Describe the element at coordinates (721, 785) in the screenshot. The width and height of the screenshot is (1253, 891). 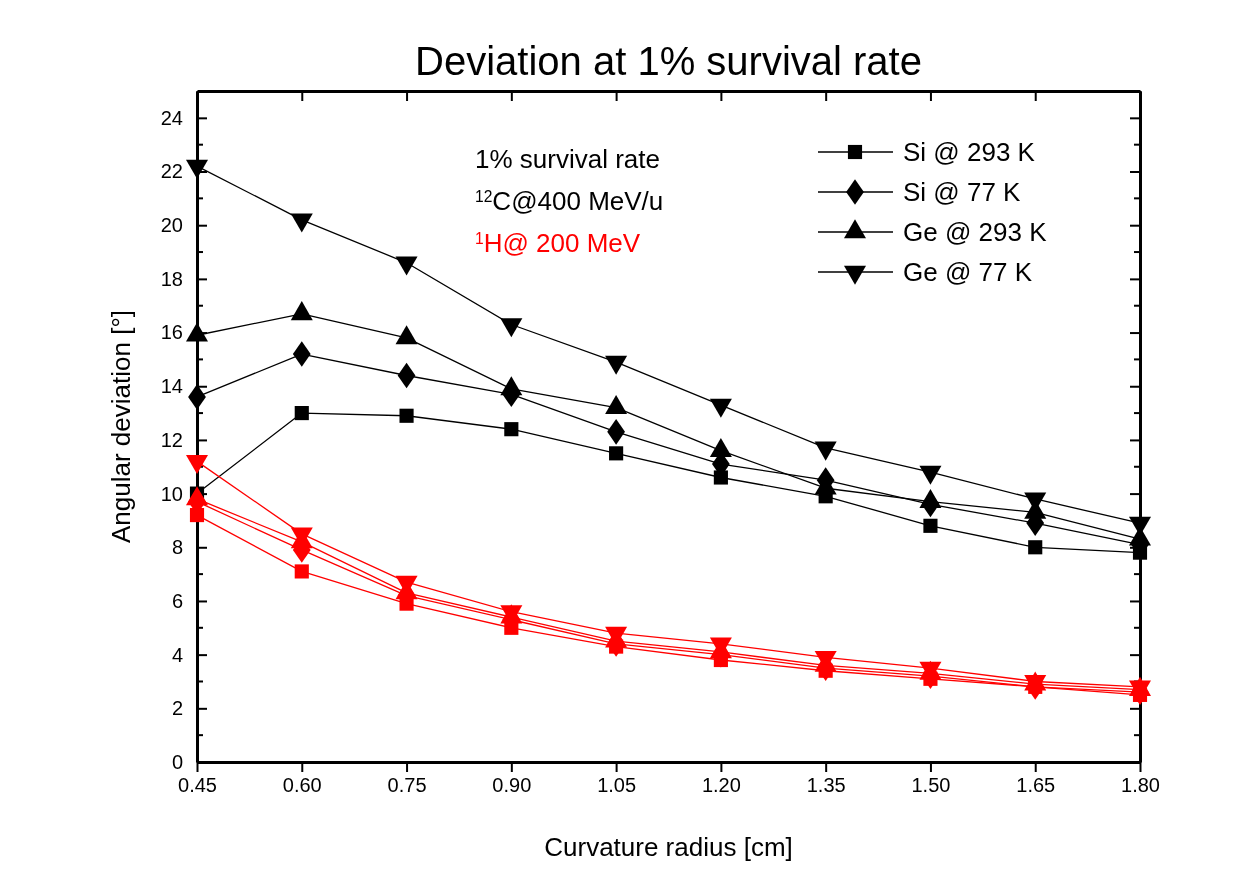
I see `x-tick-label: 1.20` at that location.